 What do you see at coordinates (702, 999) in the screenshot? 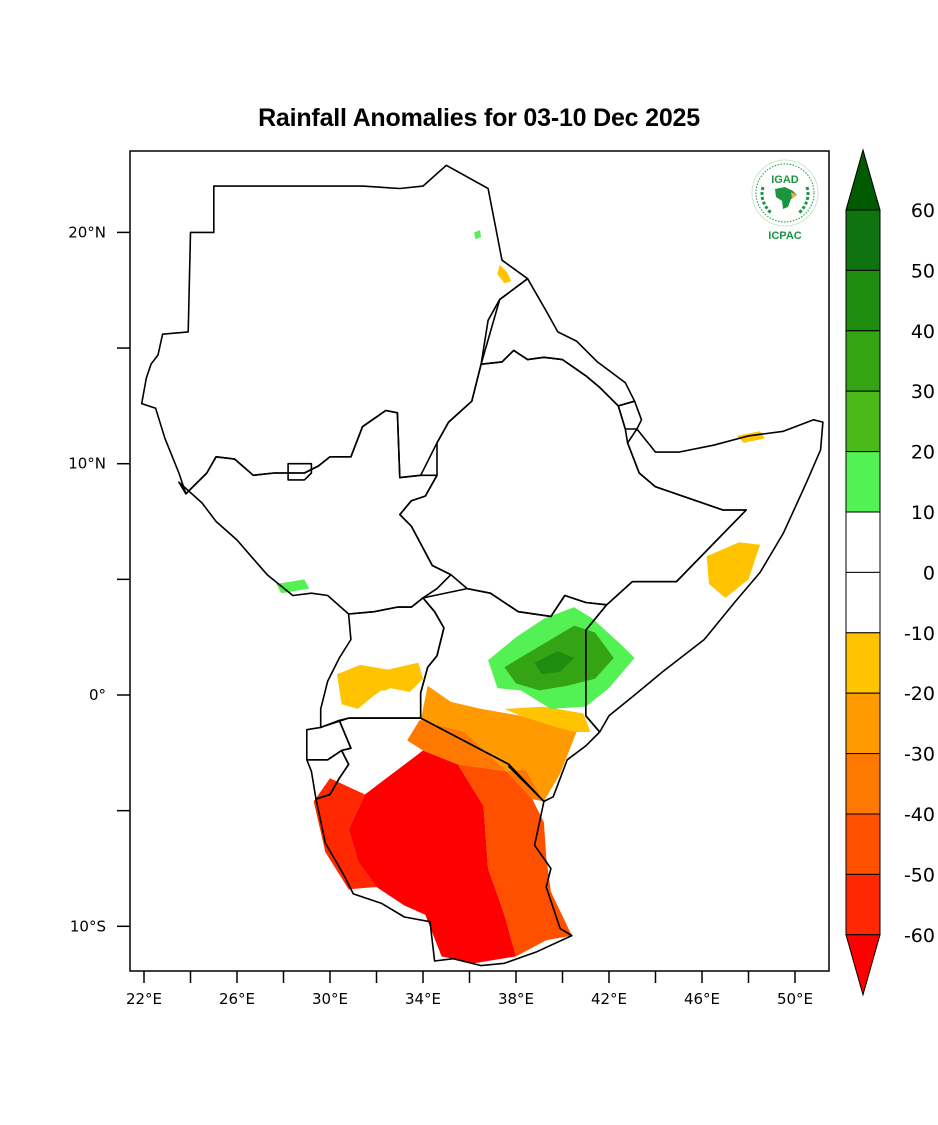
I see `x-tick-label: 46°E` at bounding box center [702, 999].